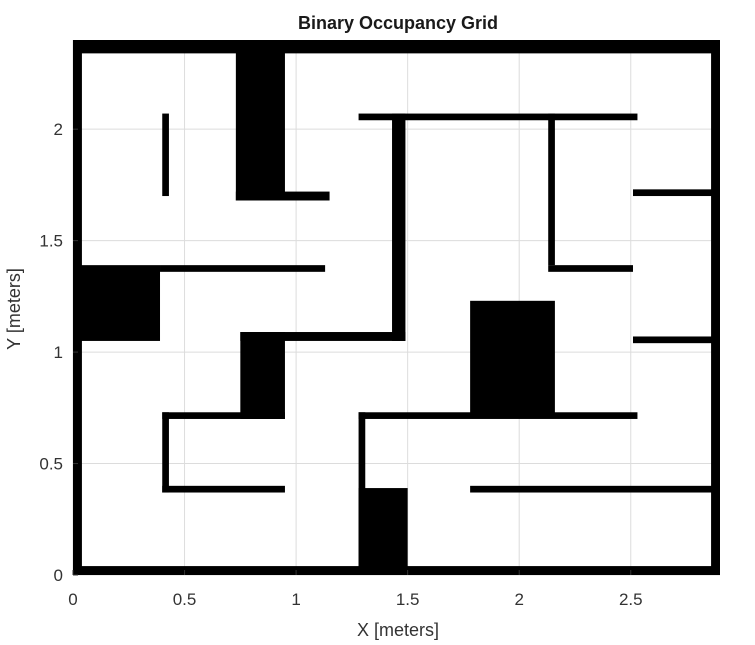  Describe the element at coordinates (51, 241) in the screenshot. I see `y-tick-label: 1.5` at that location.